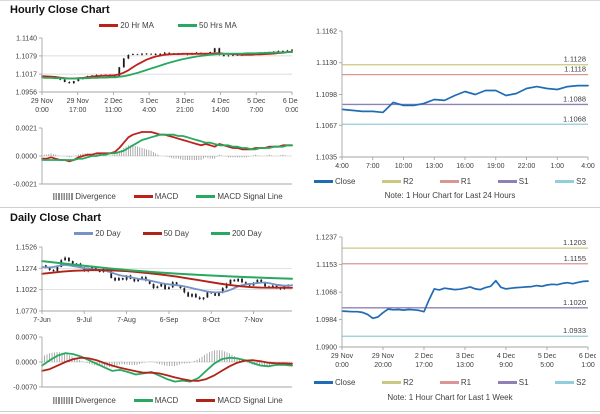  What do you see at coordinates (185, 110) in the screenshot?
I see `svg-text: 21:00` at bounding box center [185, 110].